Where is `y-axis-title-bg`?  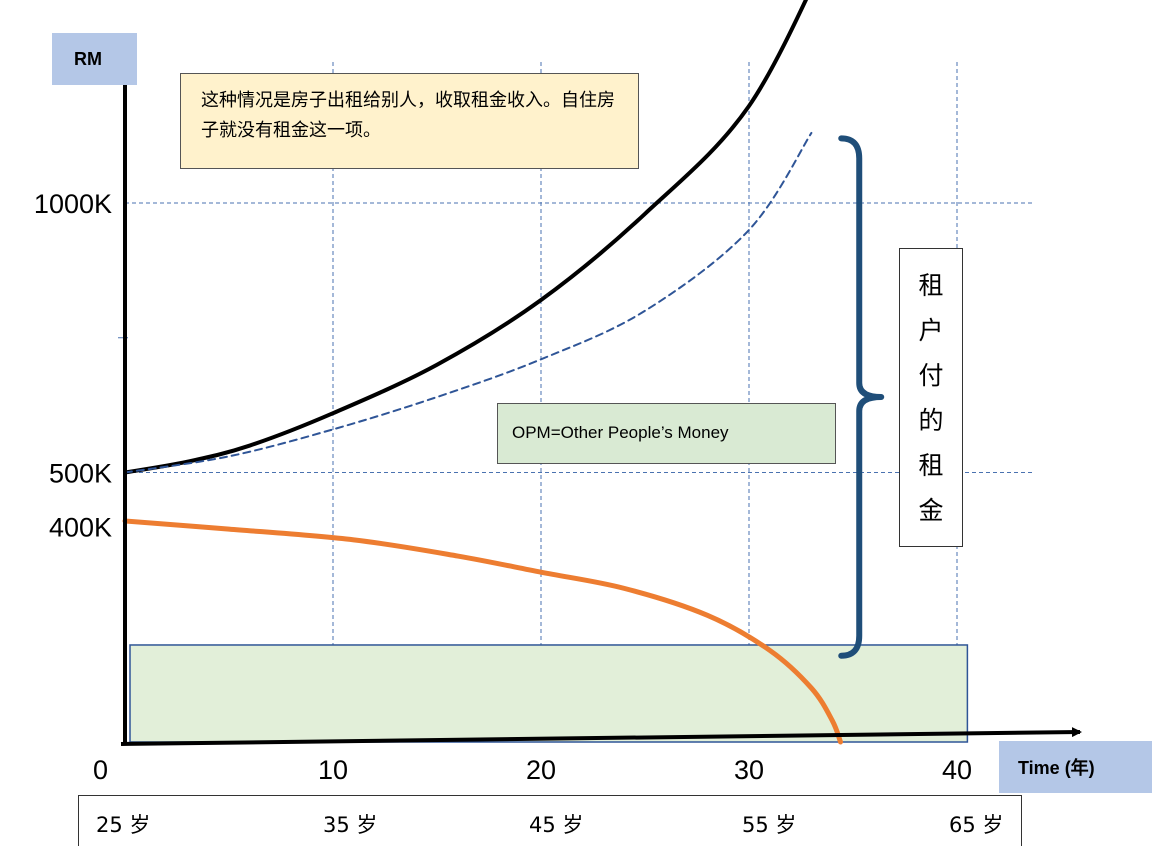 y-axis-title-bg is located at coordinates (94, 59).